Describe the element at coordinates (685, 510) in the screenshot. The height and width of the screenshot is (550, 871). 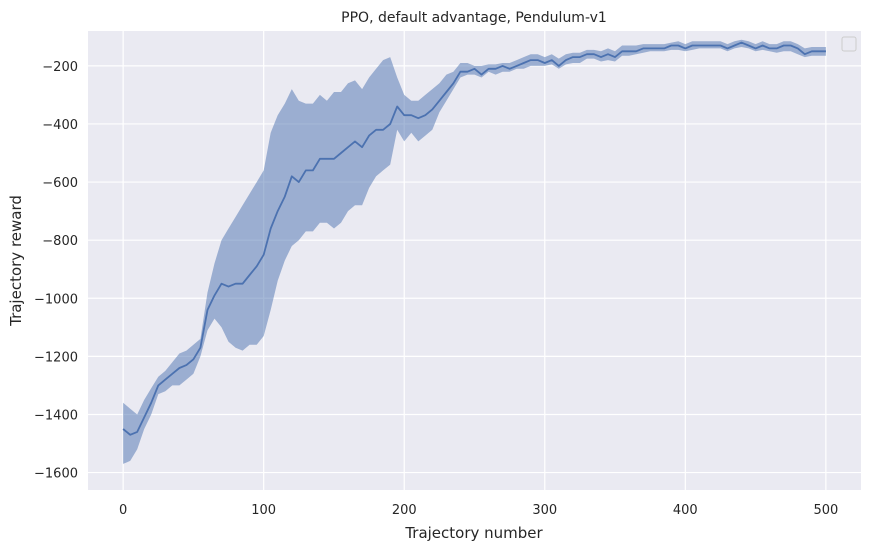
I see `x-tick-label: 400` at that location.